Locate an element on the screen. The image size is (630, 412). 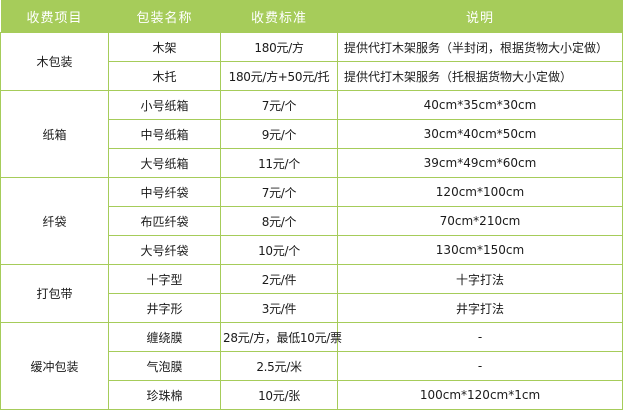
table-row: 大号纸箱 11元/个 39cm*49cm*60cm is located at coordinates (312, 163).